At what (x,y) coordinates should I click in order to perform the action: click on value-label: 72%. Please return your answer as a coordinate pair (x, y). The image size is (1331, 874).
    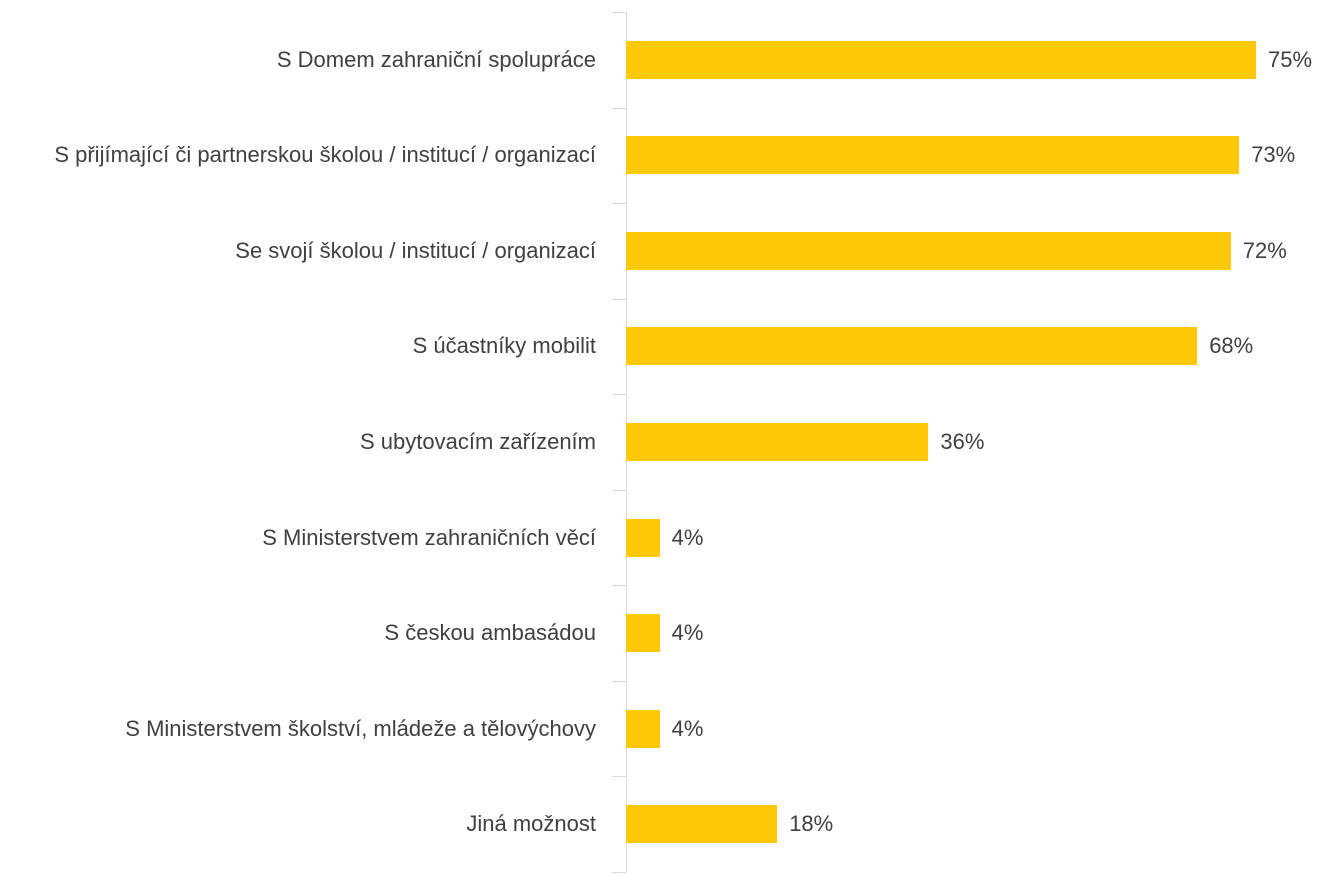
    Looking at the image, I should click on (1264, 250).